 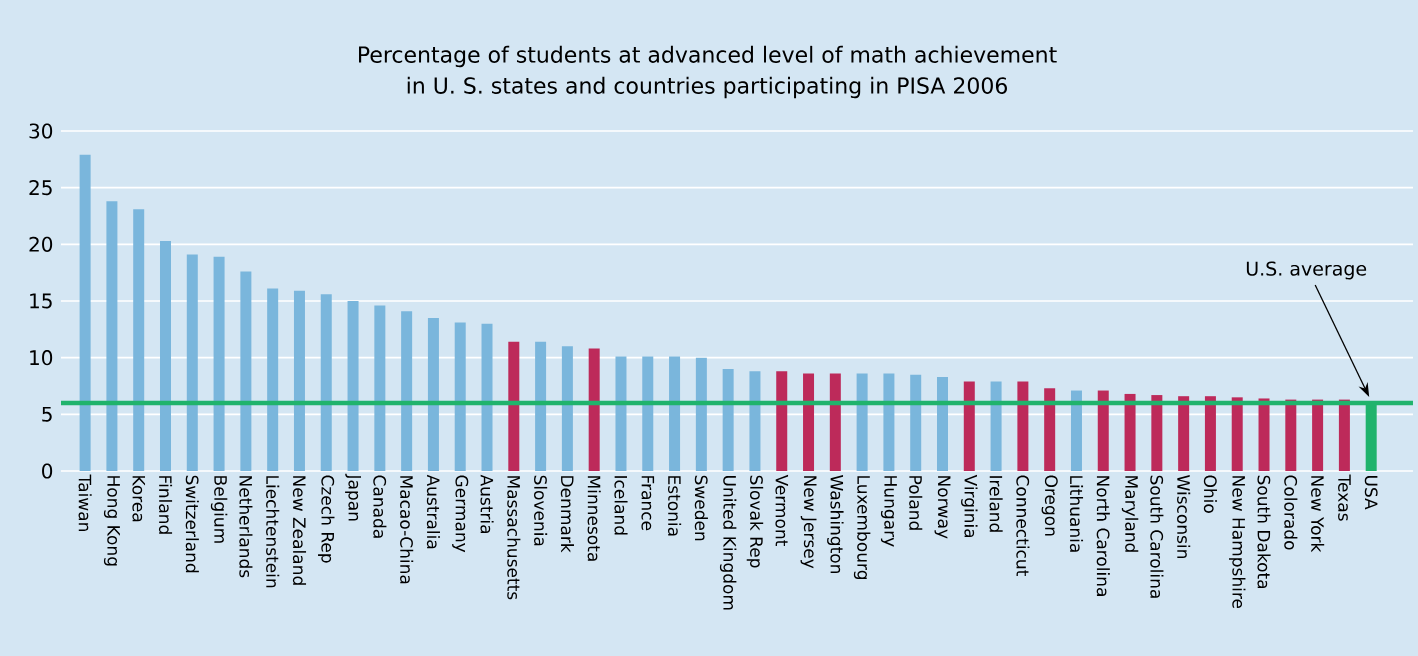 I want to click on x-tick-label: Hong Kong, so click(x=111, y=521).